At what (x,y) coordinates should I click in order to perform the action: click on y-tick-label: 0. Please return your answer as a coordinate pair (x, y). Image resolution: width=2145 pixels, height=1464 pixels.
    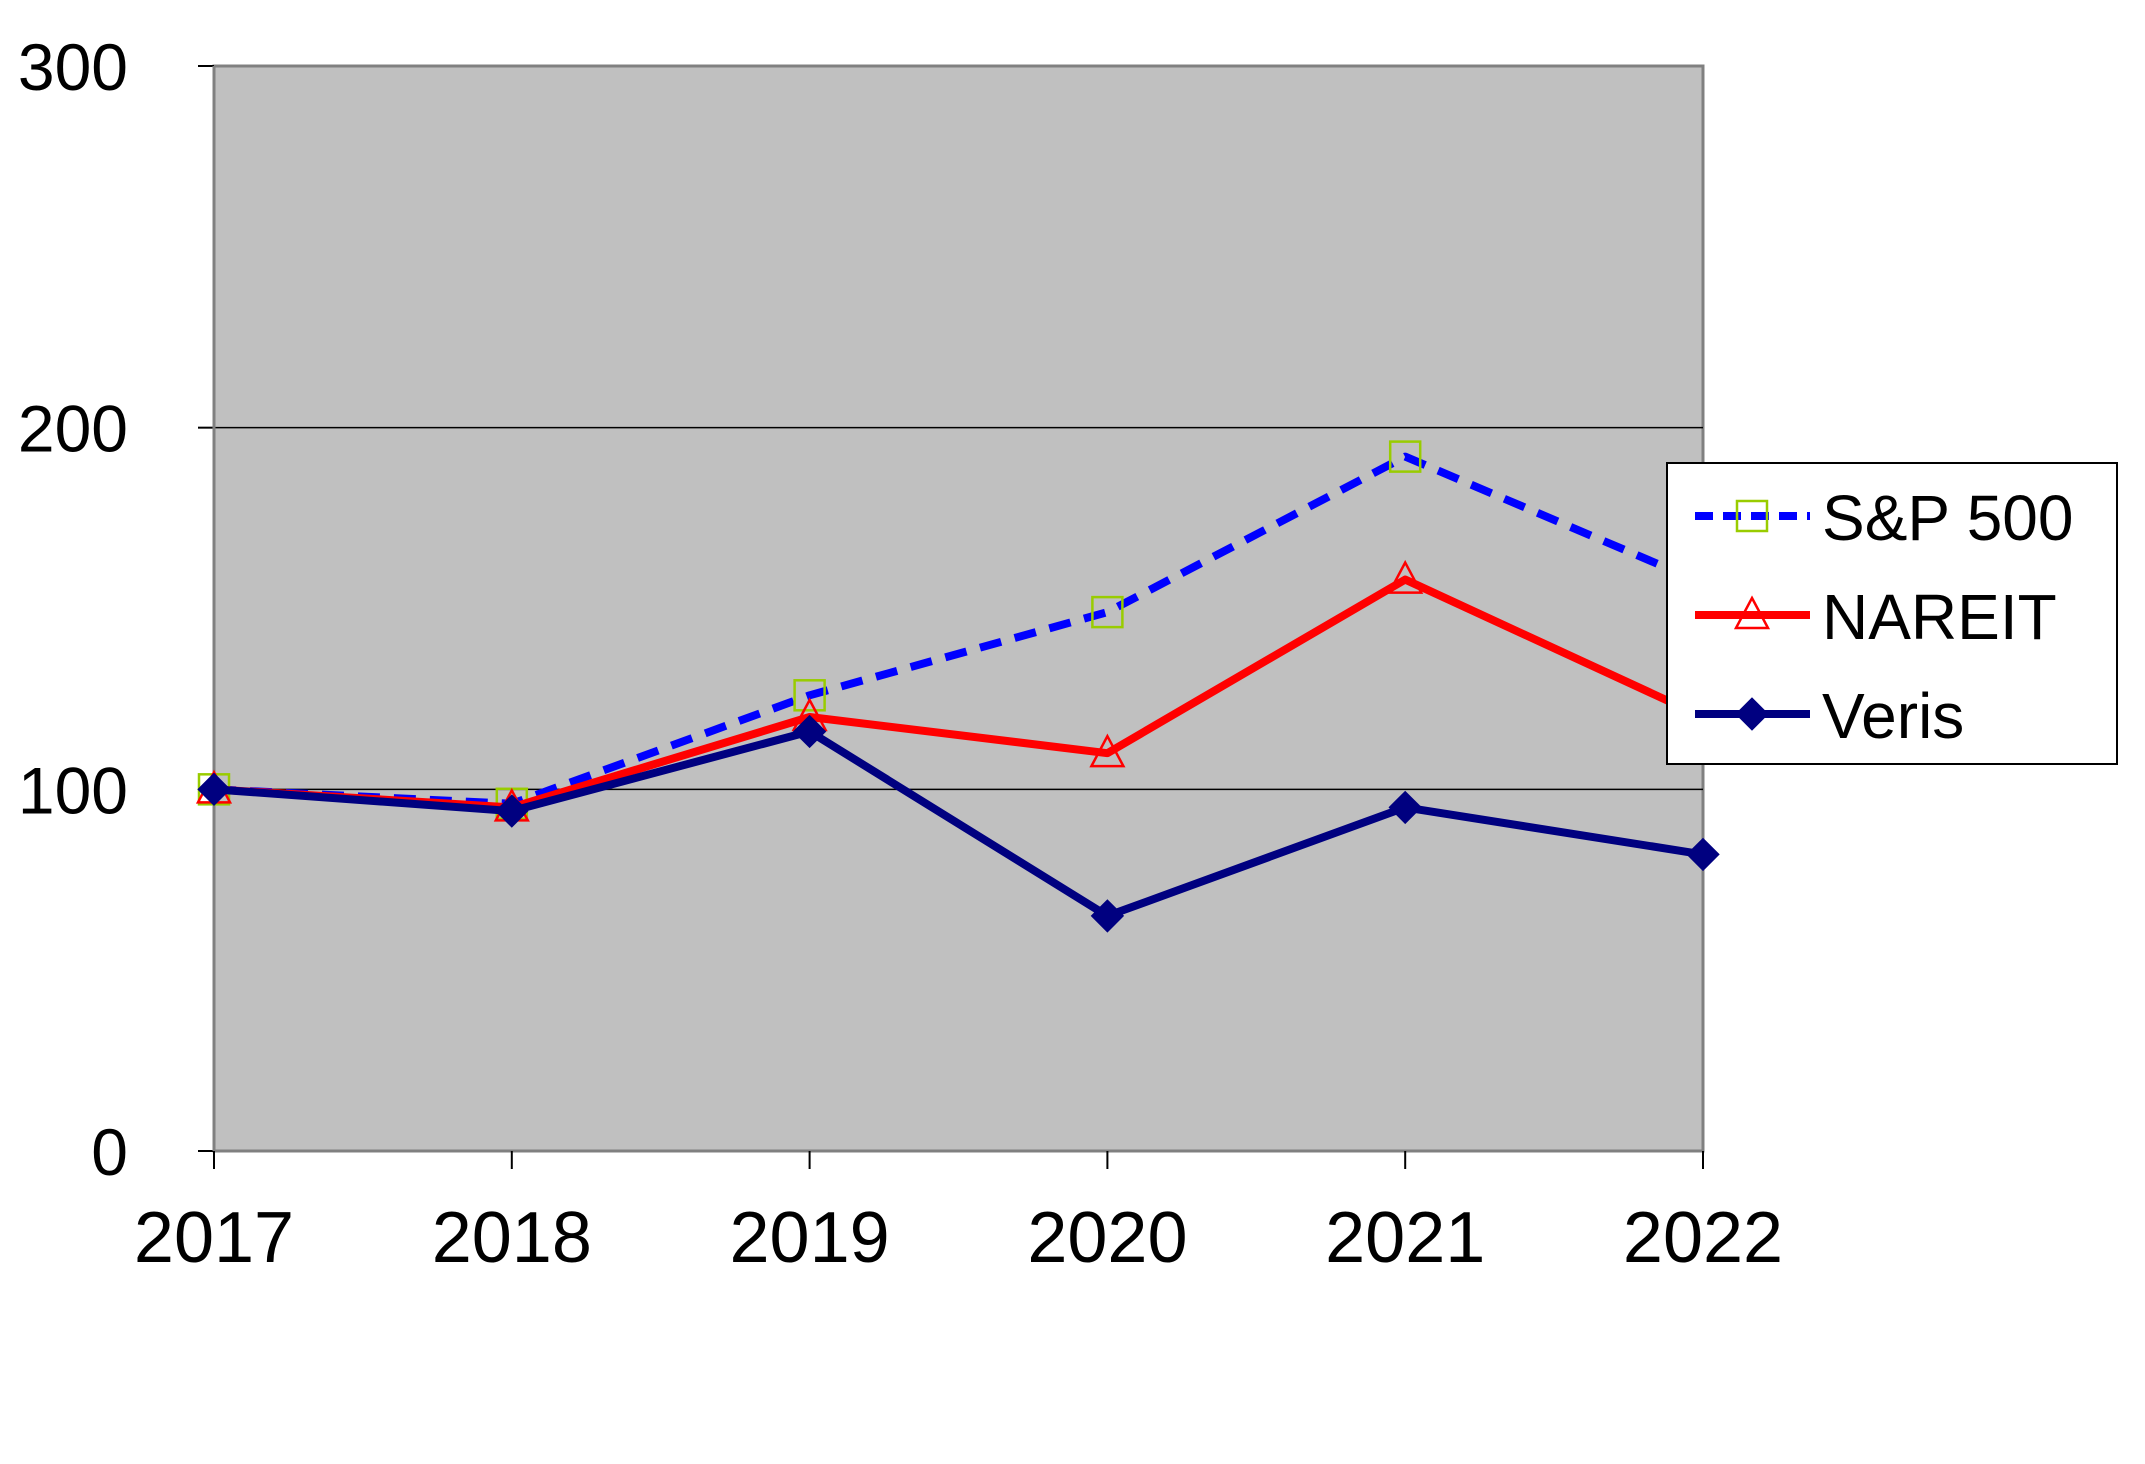
    Looking at the image, I should click on (109, 1152).